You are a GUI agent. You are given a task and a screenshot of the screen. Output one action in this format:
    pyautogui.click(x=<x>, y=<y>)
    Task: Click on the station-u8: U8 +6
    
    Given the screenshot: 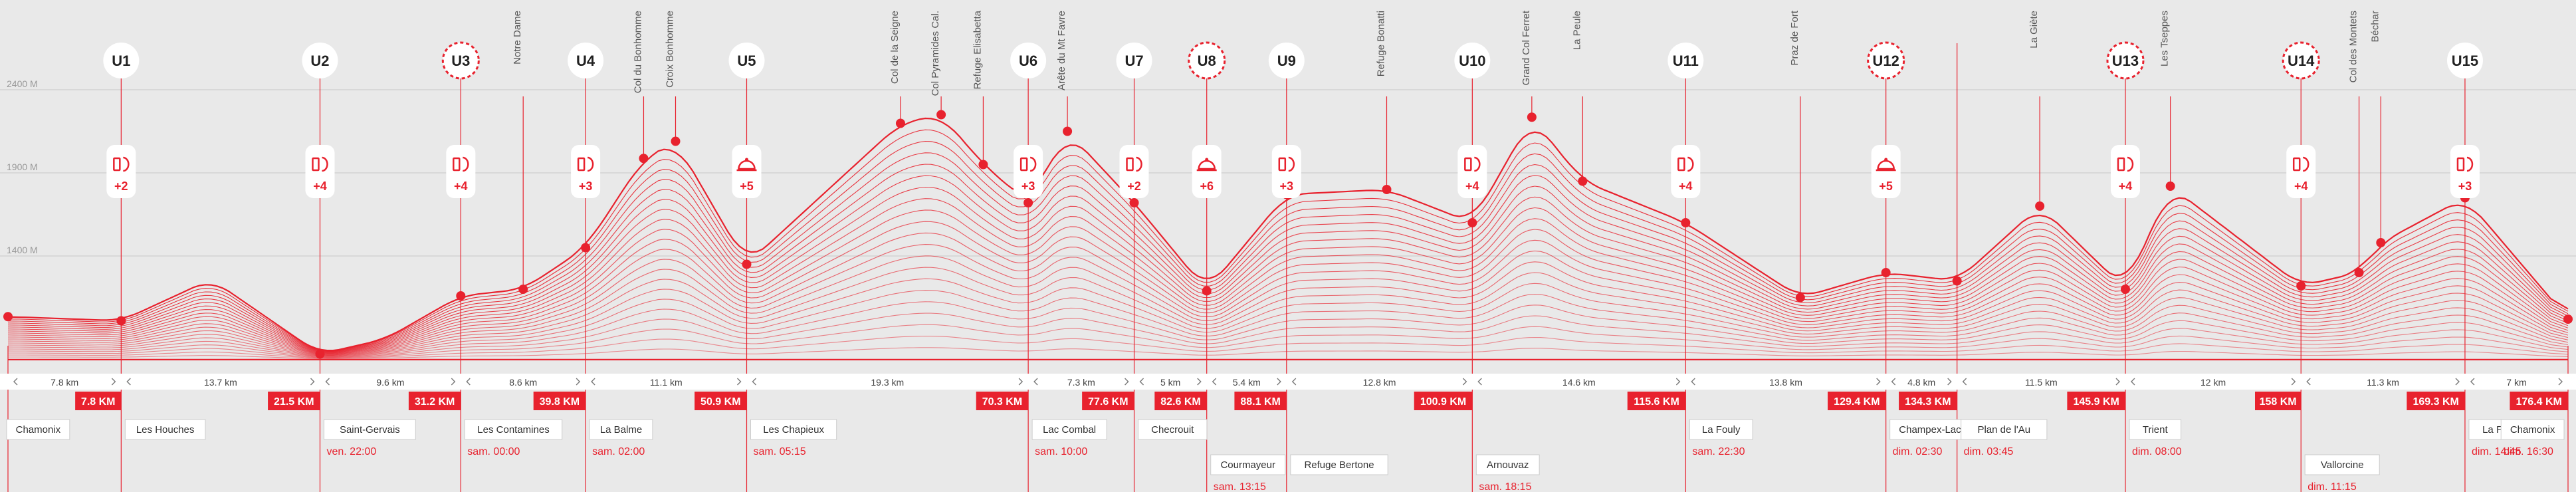 What is the action you would take?
    pyautogui.click(x=1207, y=119)
    